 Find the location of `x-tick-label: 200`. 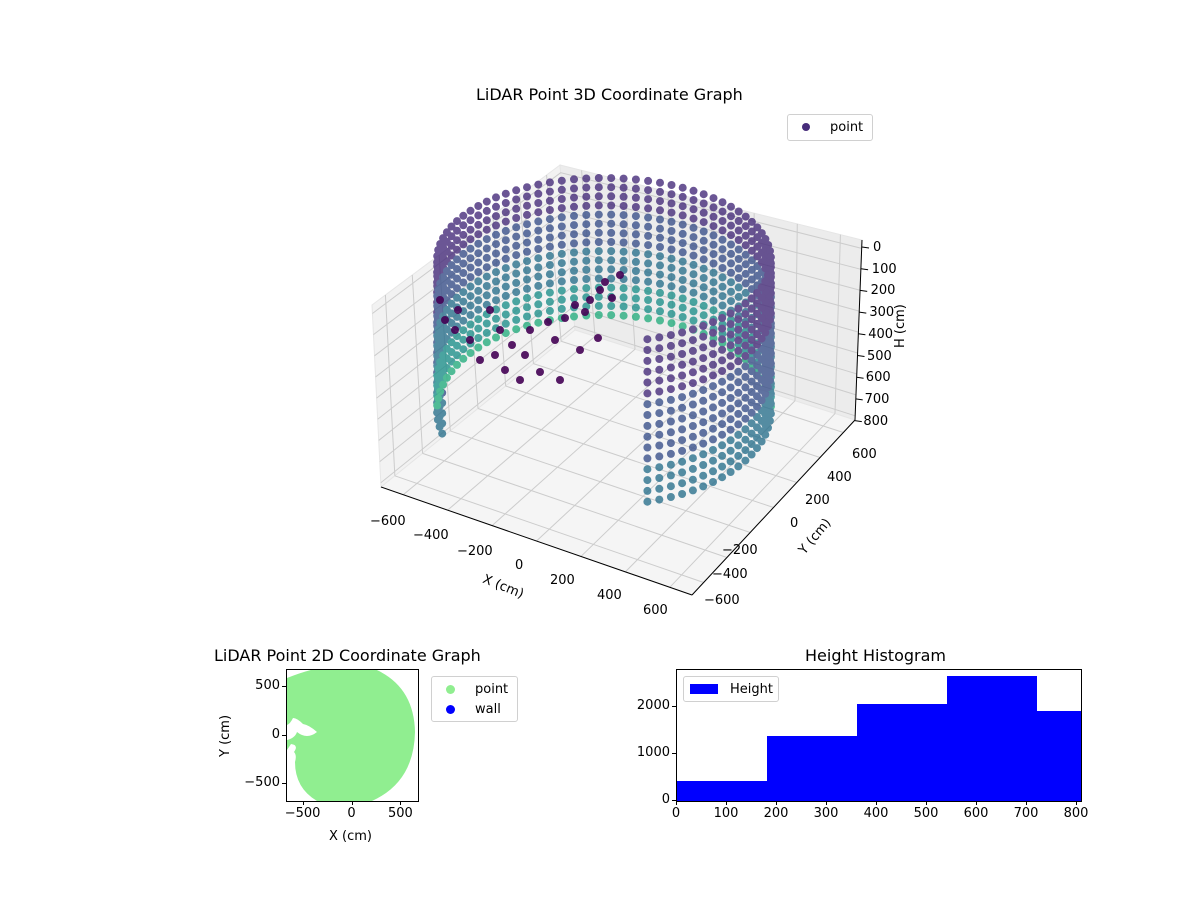

x-tick-label: 200 is located at coordinates (562, 580).